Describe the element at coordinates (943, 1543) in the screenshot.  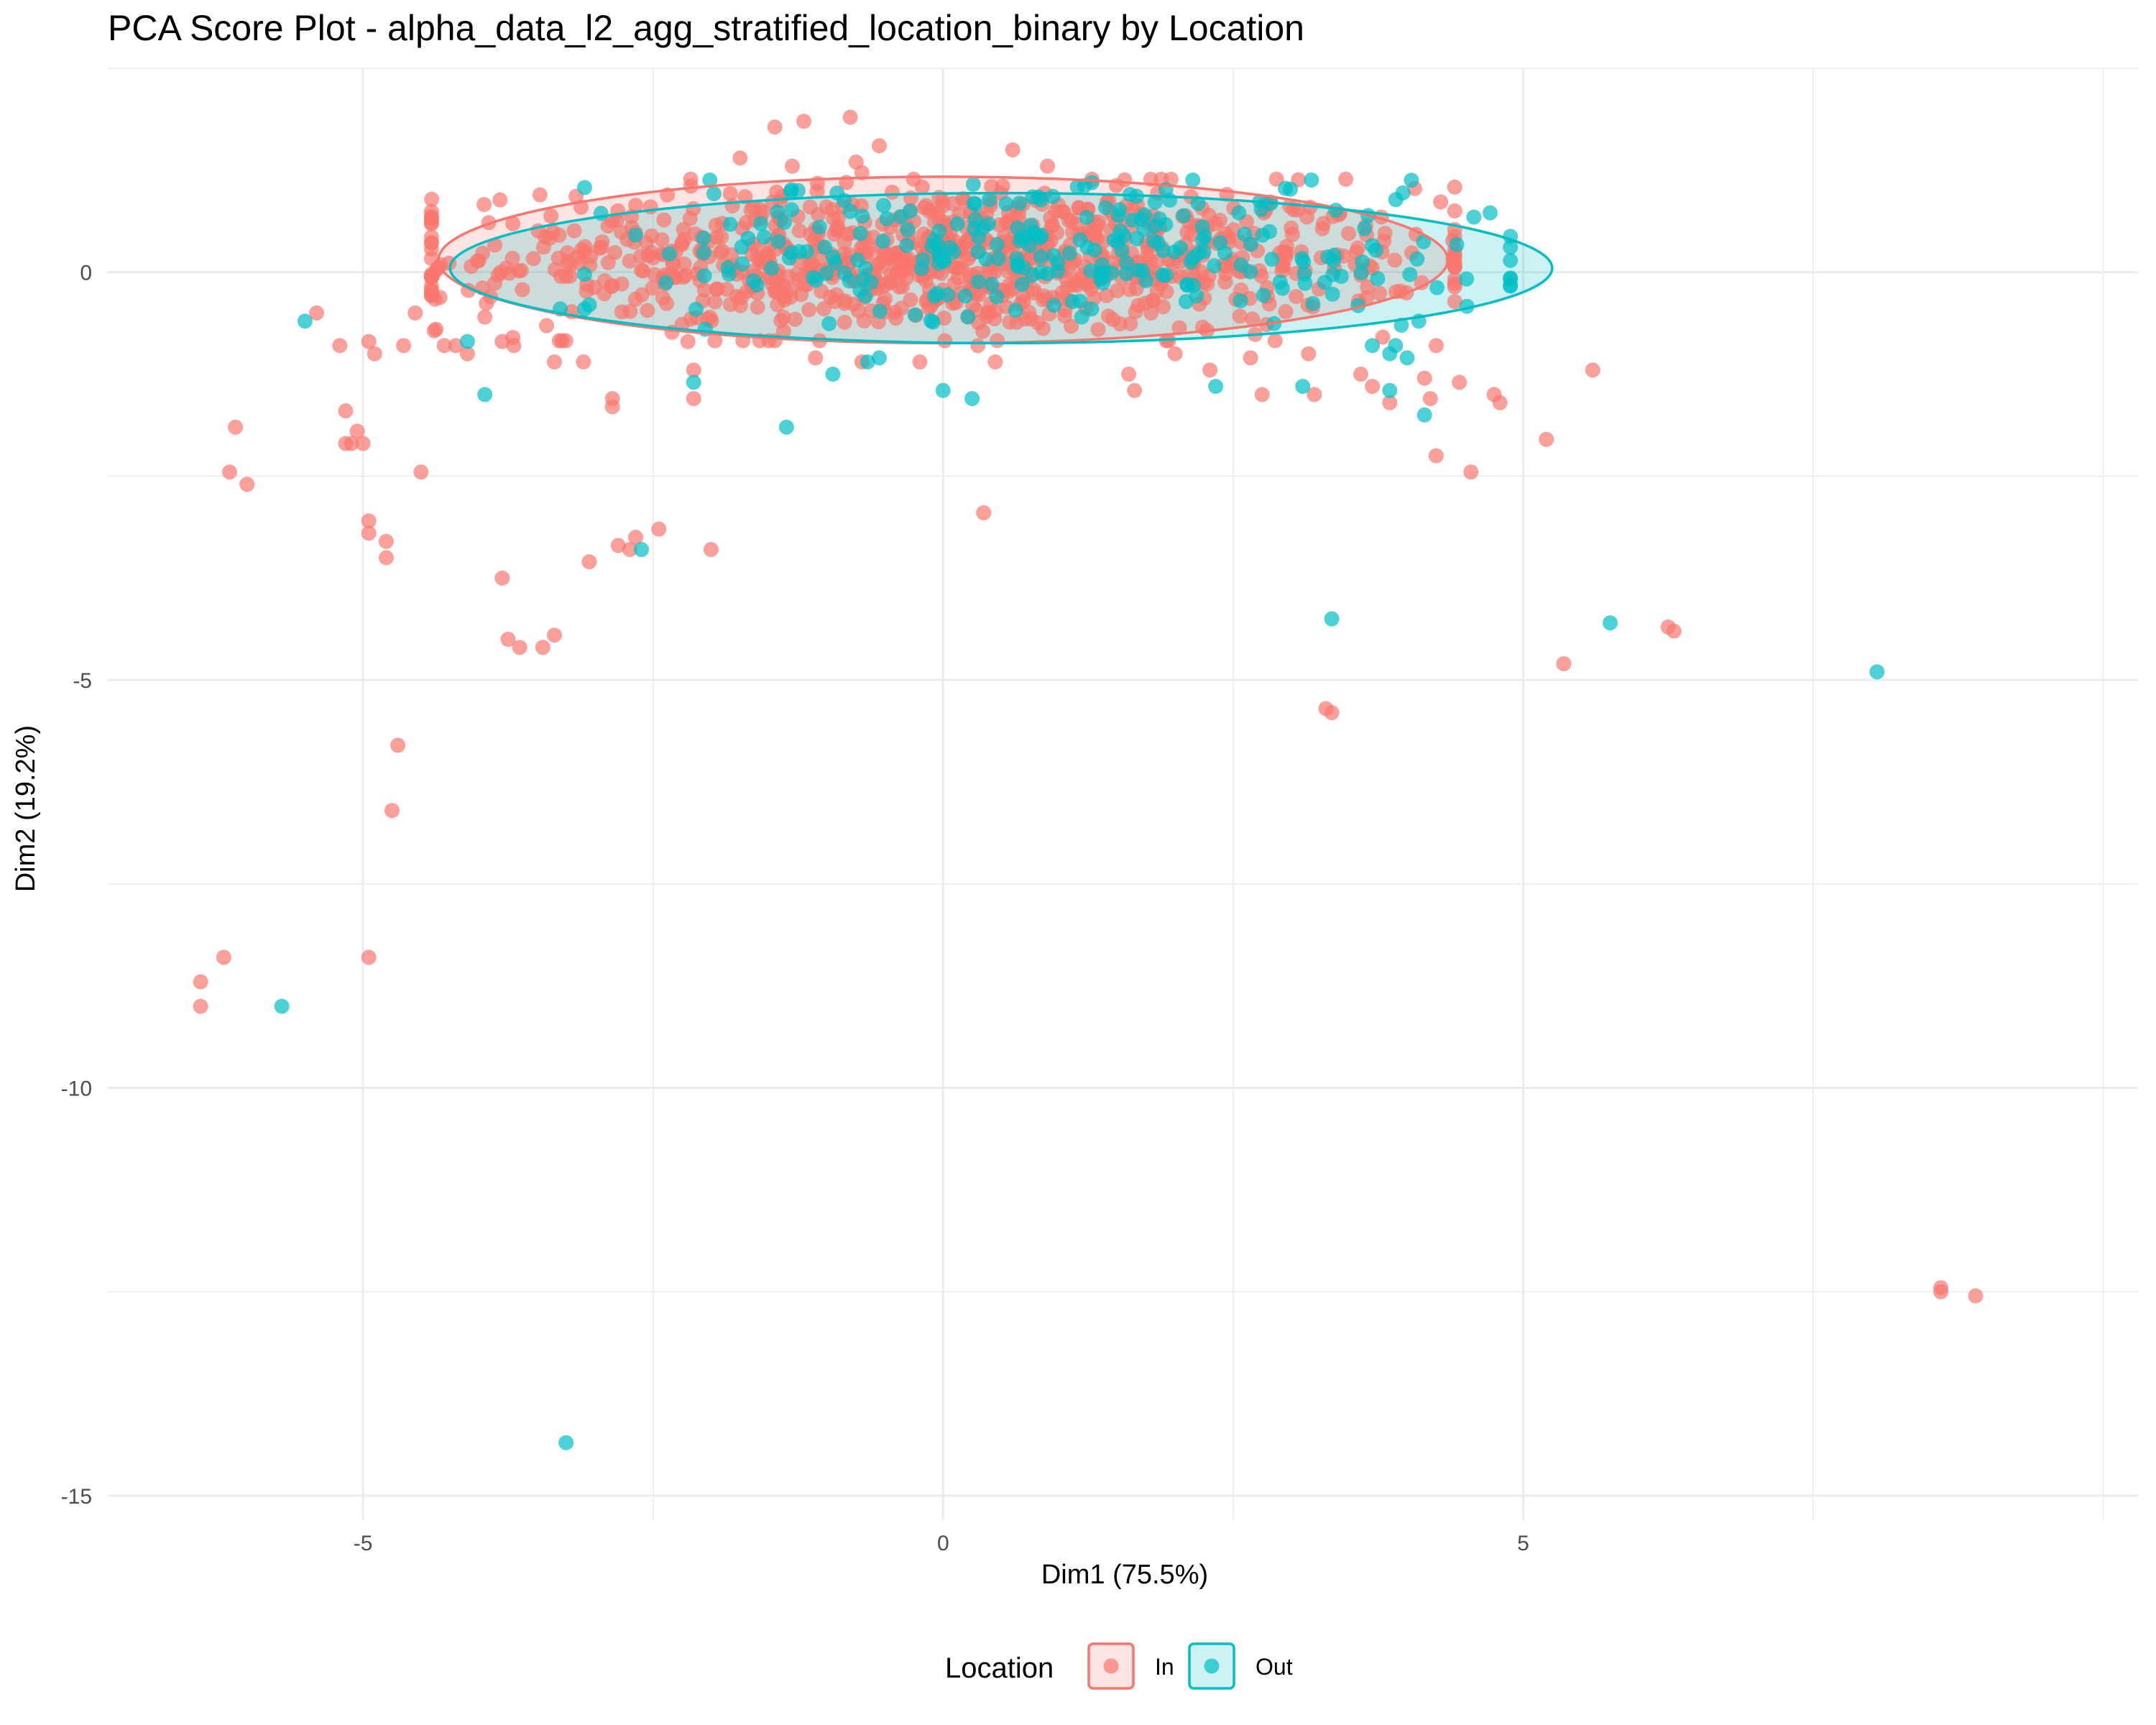
I see `x-tick-label: 0` at that location.